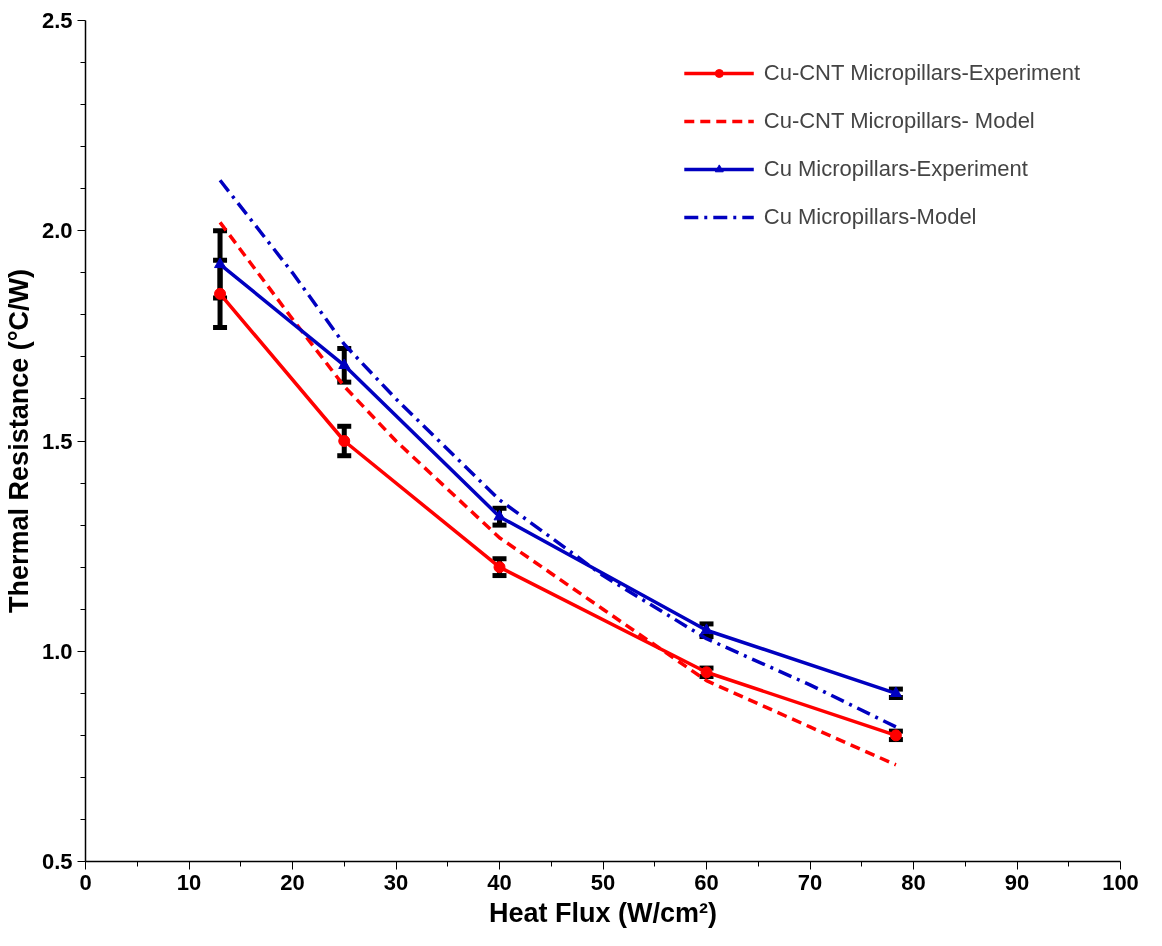 The width and height of the screenshot is (1162, 946). Describe the element at coordinates (810, 882) in the screenshot. I see `x-tick-label: 70` at that location.